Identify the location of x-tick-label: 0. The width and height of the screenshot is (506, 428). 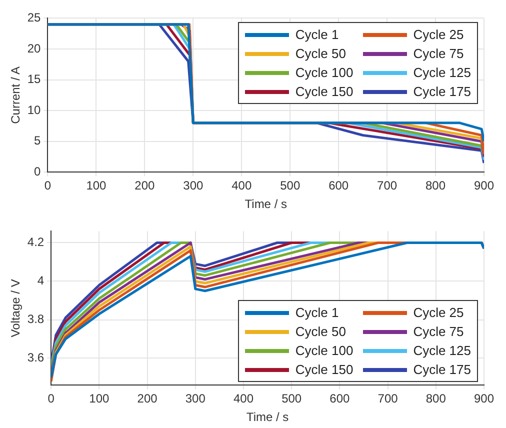
(51, 399).